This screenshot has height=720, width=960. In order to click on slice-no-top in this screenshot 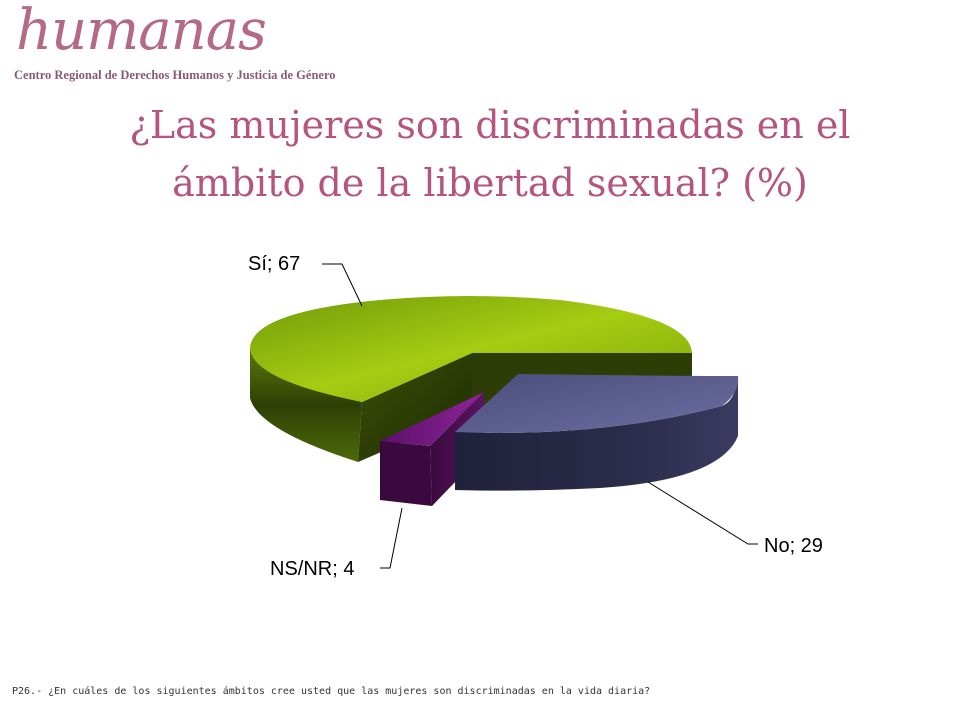, I will do `click(597, 403)`.